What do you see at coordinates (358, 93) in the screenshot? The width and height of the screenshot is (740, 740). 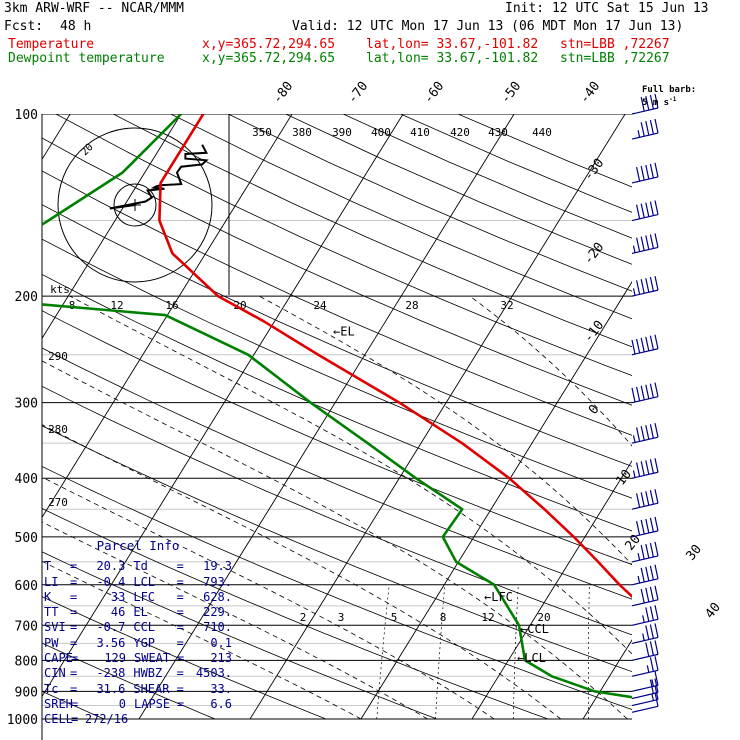 I see `isotherm-label: -70` at bounding box center [358, 93].